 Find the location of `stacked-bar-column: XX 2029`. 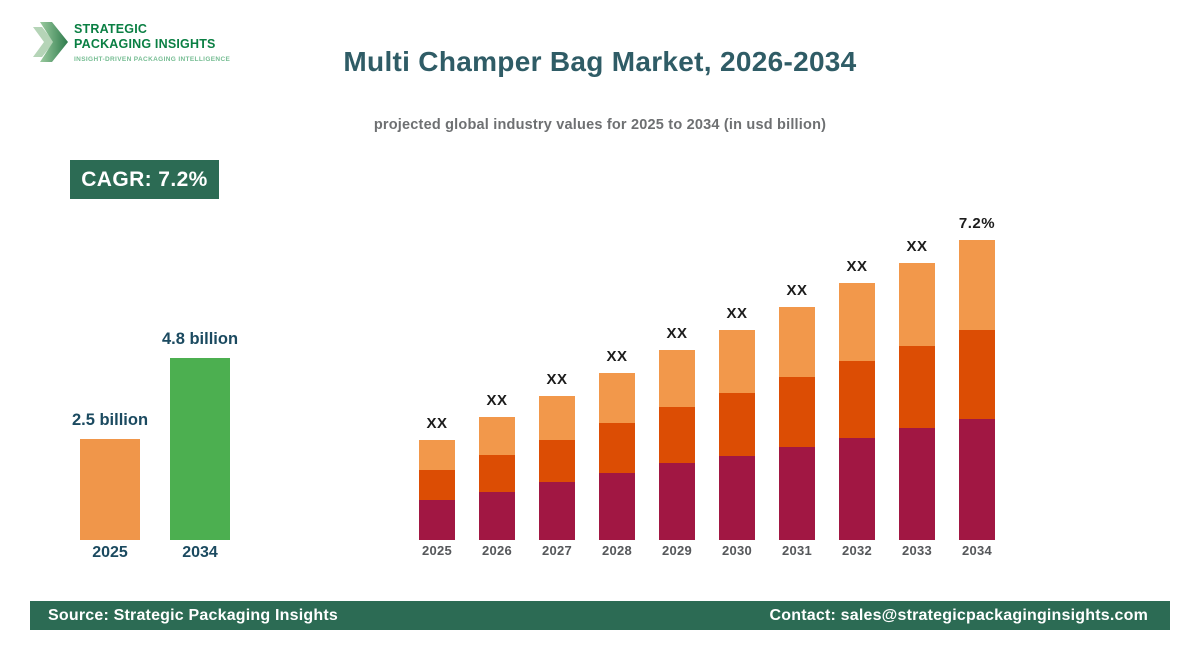

stacked-bar-column: XX 2029 is located at coordinates (677, 381).